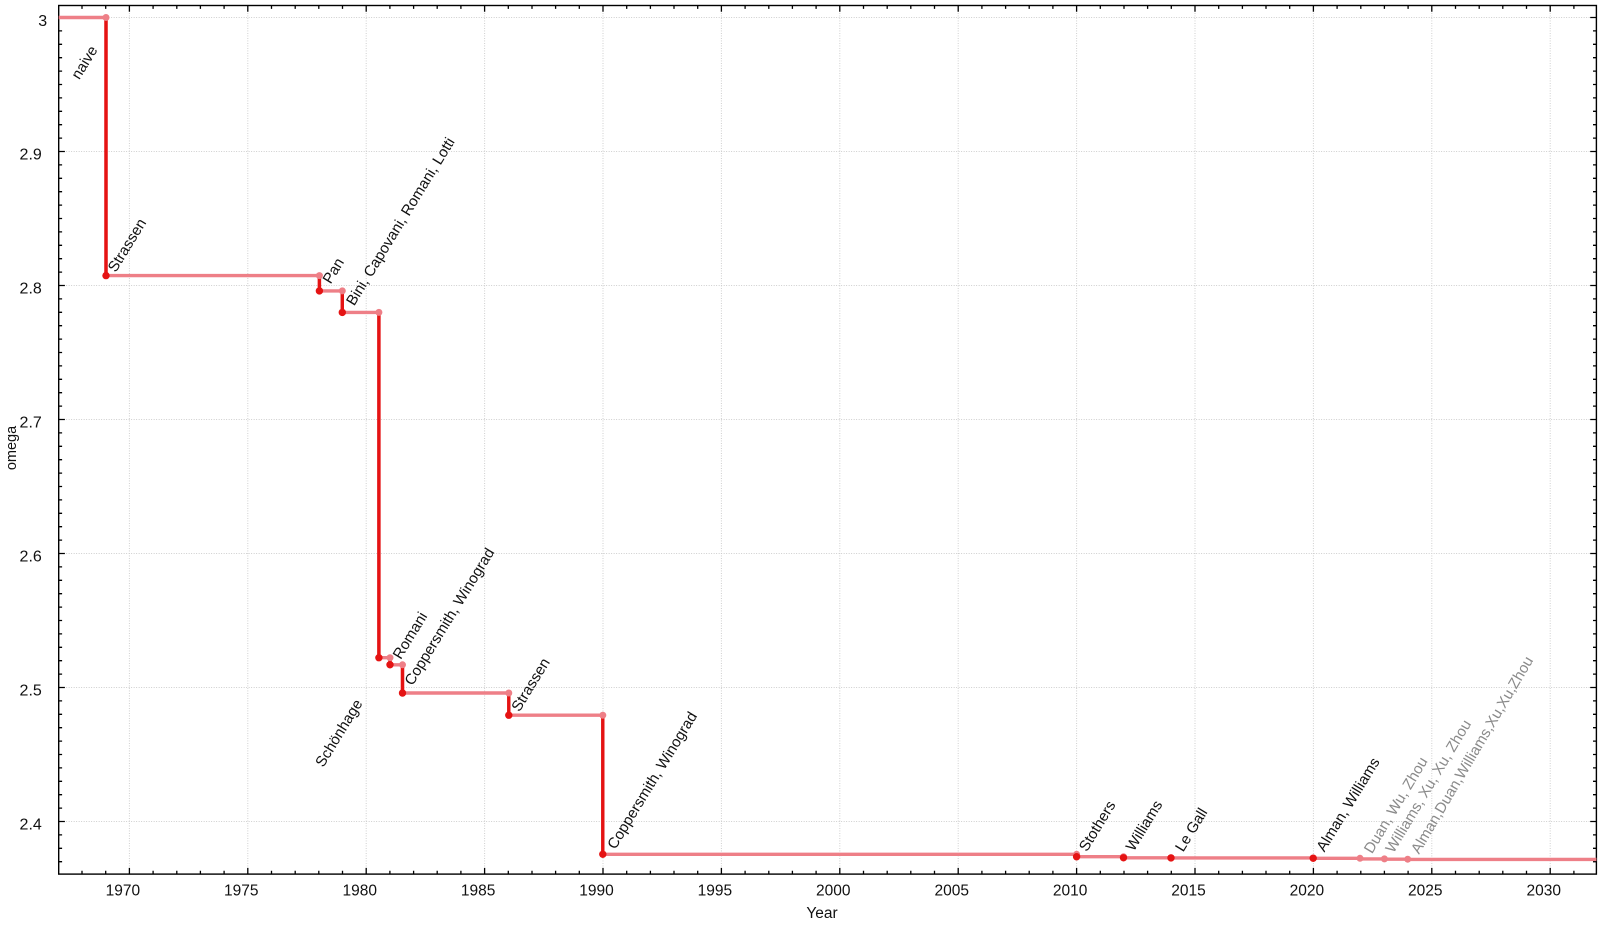 The height and width of the screenshot is (925, 1600). What do you see at coordinates (31, 423) in the screenshot?
I see `svg-text: 2.7` at bounding box center [31, 423].